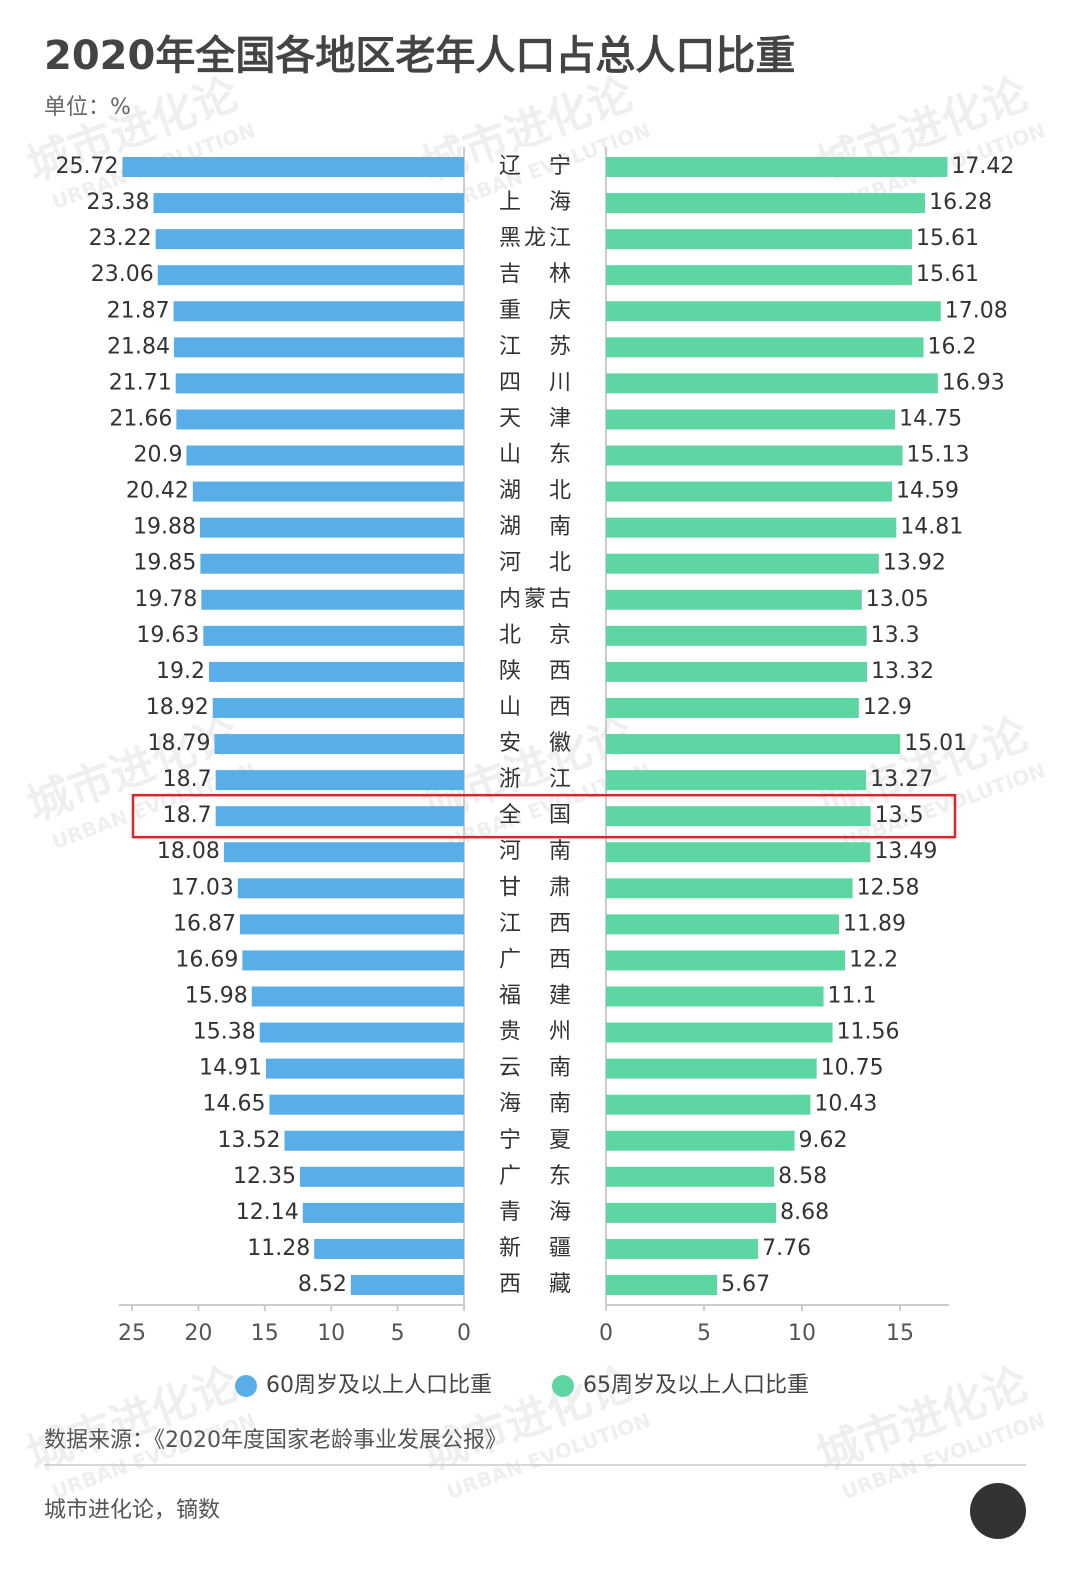 The width and height of the screenshot is (1080, 1588). I want to click on value-label: 20.42, so click(157, 491).